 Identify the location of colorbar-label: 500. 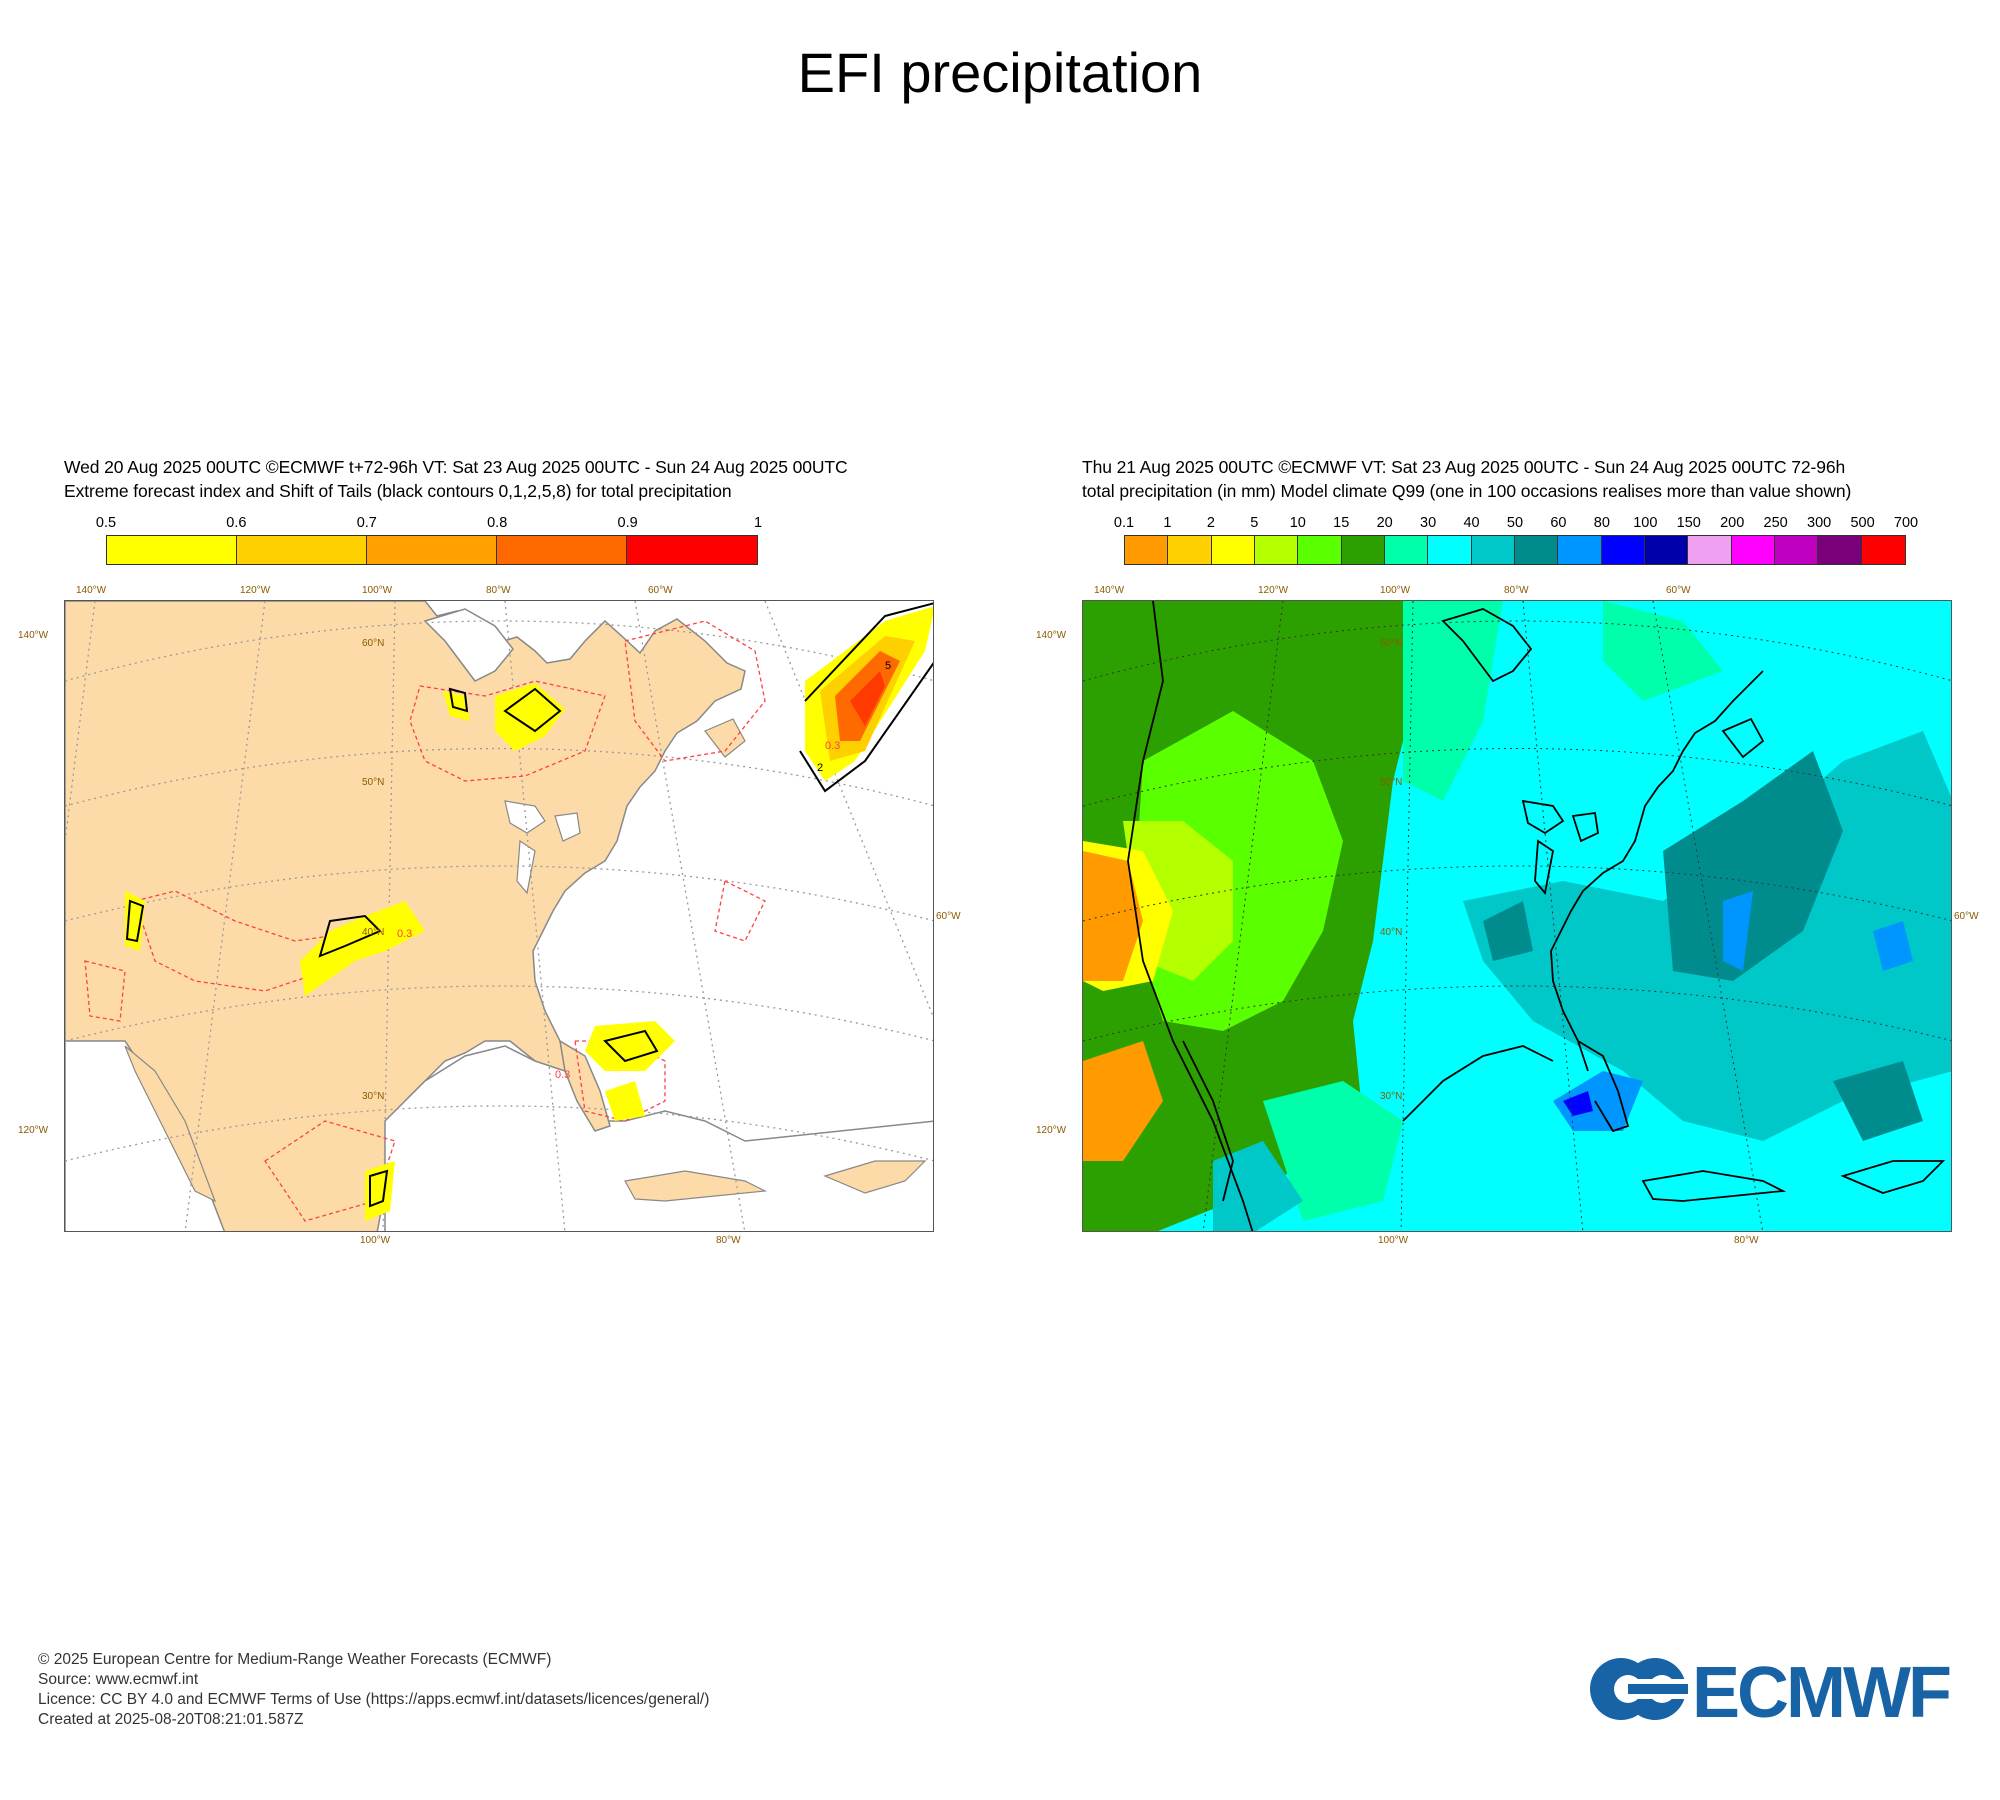
(1862, 523).